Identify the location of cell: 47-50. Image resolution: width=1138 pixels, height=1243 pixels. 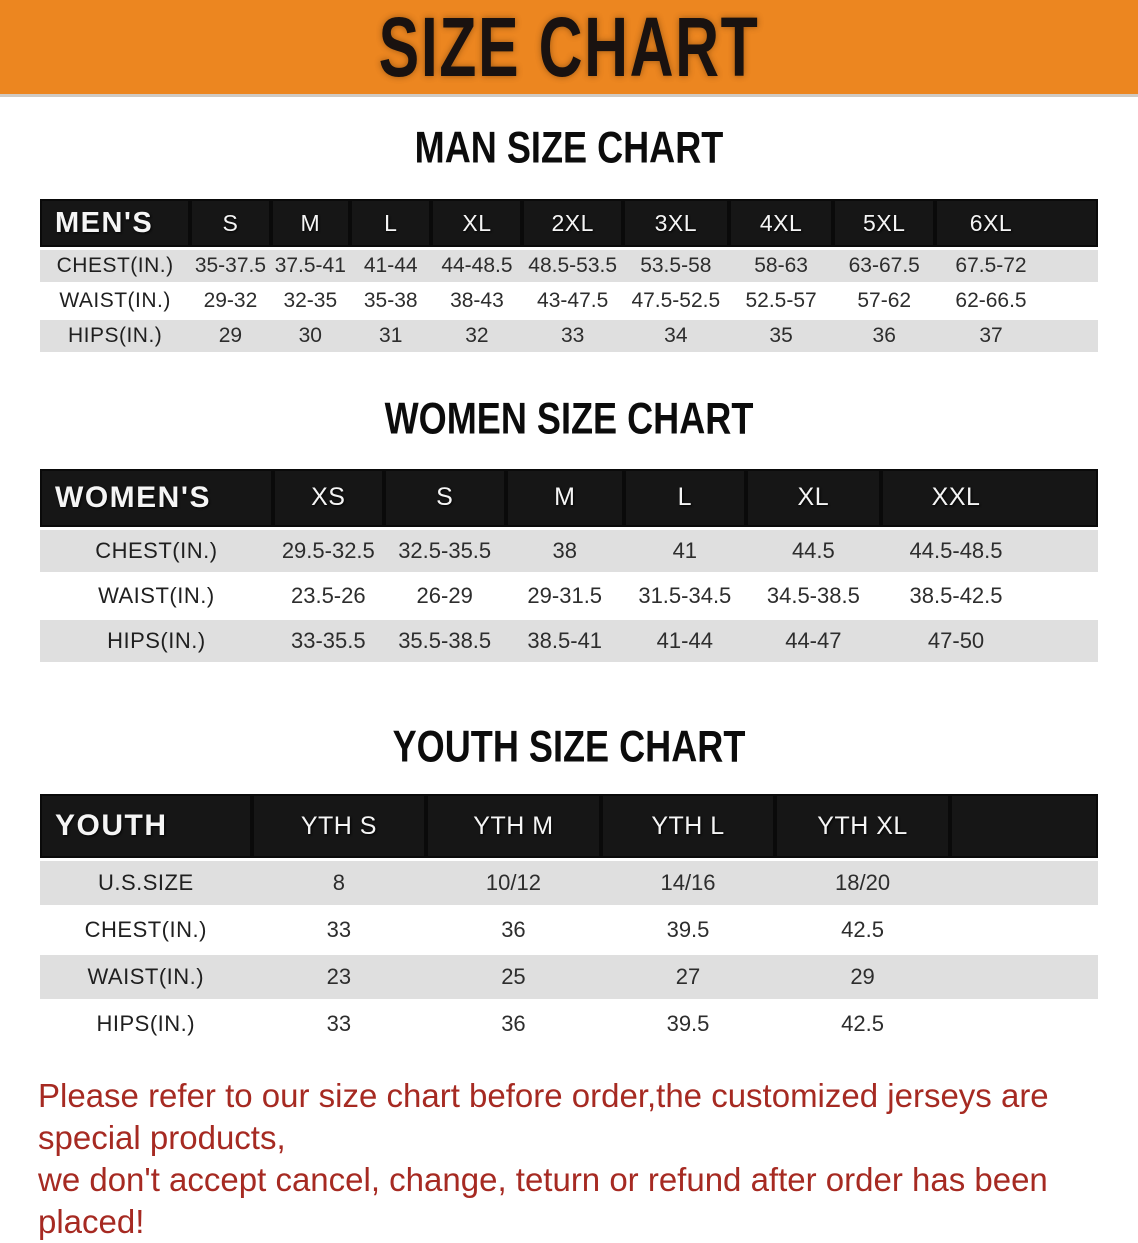
(989, 640).